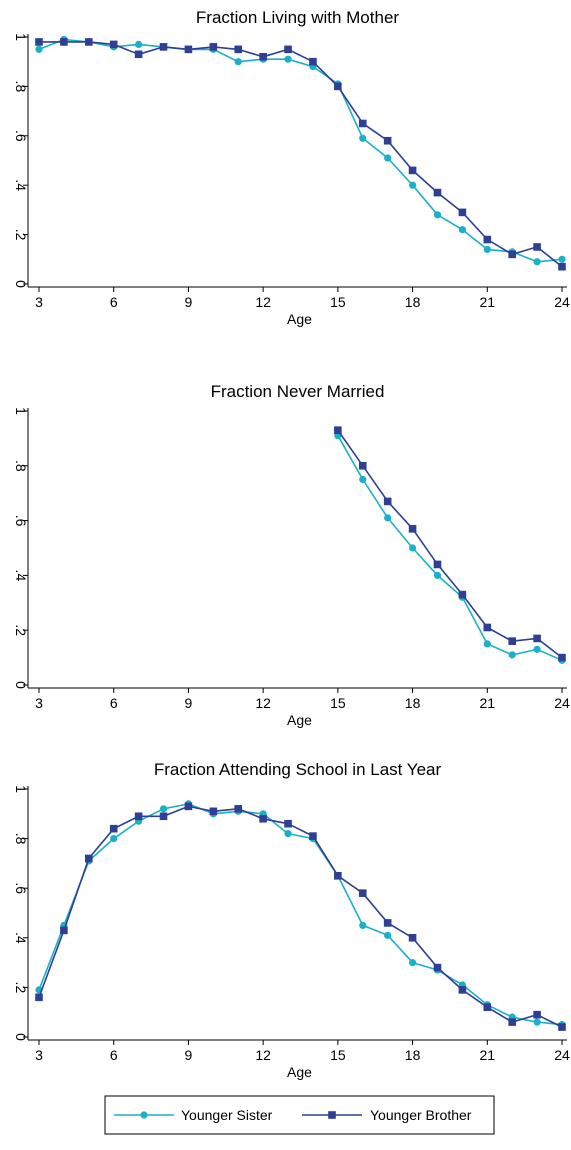 The width and height of the screenshot is (571, 1150). What do you see at coordinates (332, 1115) in the screenshot?
I see `legend-marker-brother` at bounding box center [332, 1115].